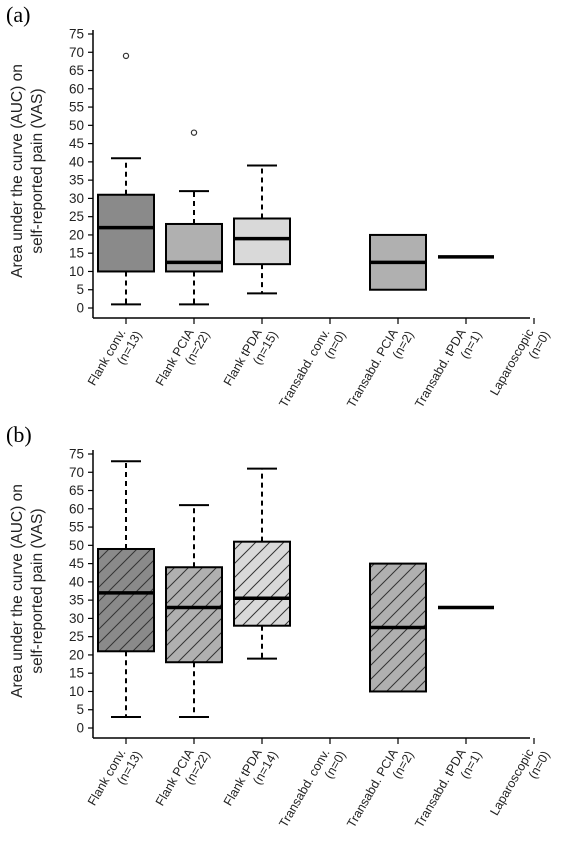  I want to click on panel-label-a: (a), so click(18, 14).